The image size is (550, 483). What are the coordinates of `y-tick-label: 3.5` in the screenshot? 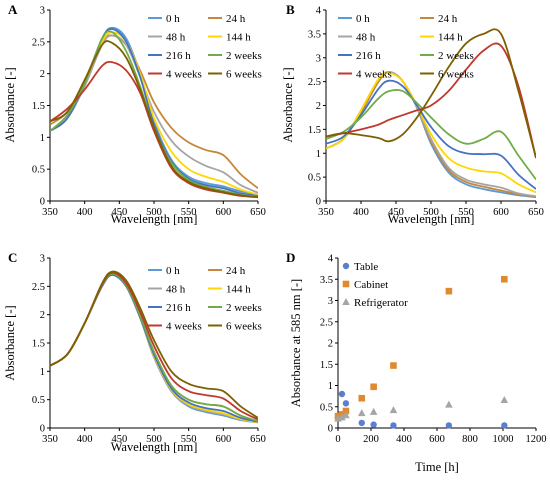 It's located at (314, 34).